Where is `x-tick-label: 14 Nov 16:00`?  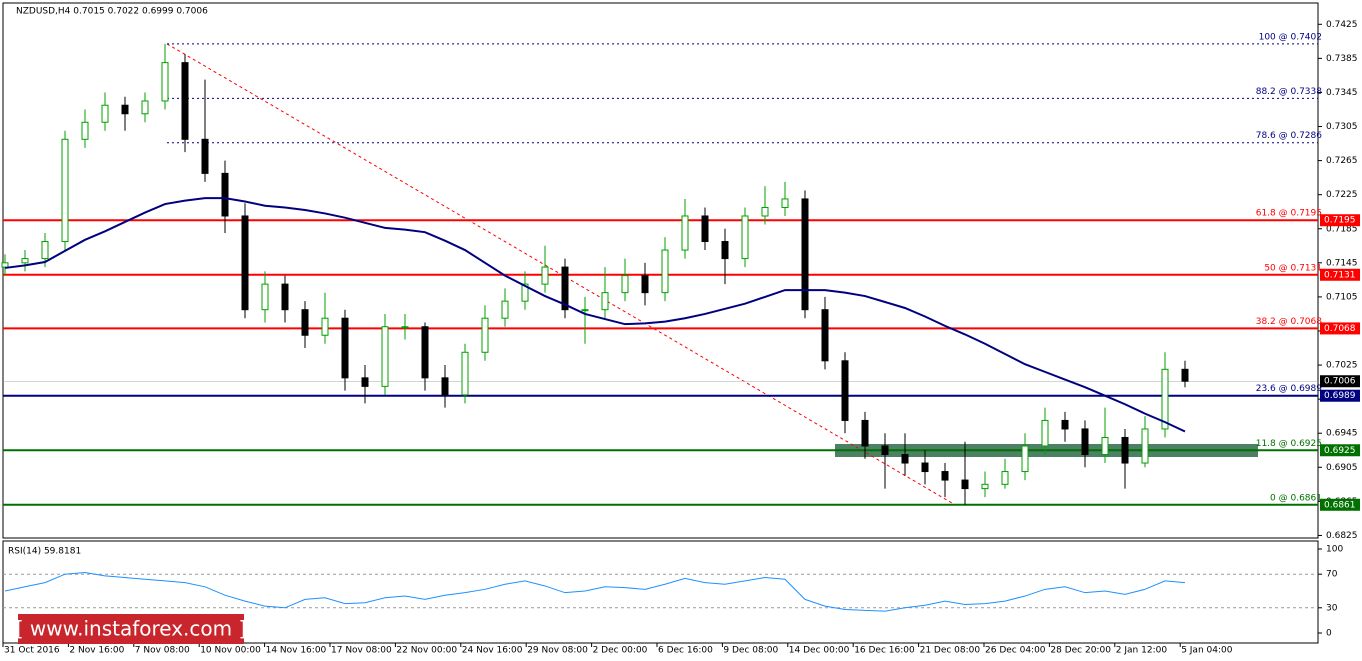
x-tick-label: 14 Nov 16:00 is located at coordinates (296, 651).